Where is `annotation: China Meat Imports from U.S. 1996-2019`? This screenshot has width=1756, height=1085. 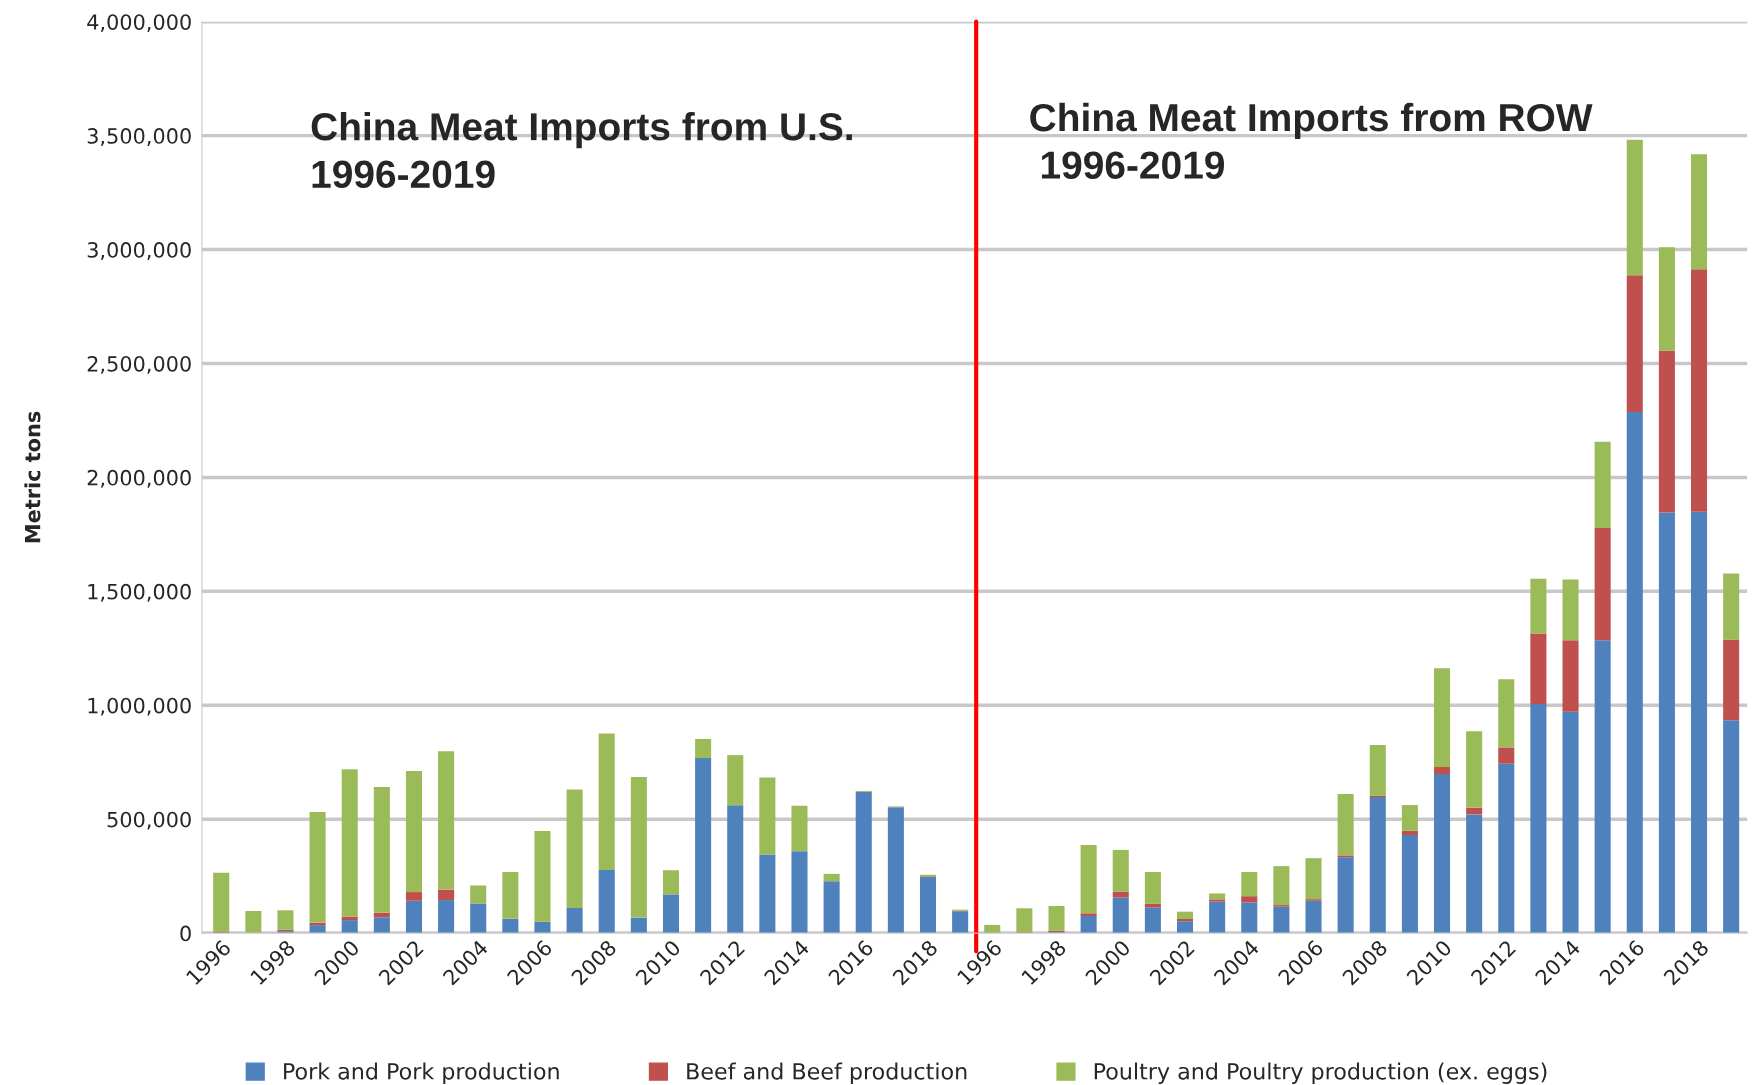
annotation: China Meat Imports from U.S. 1996-2019 is located at coordinates (581, 150).